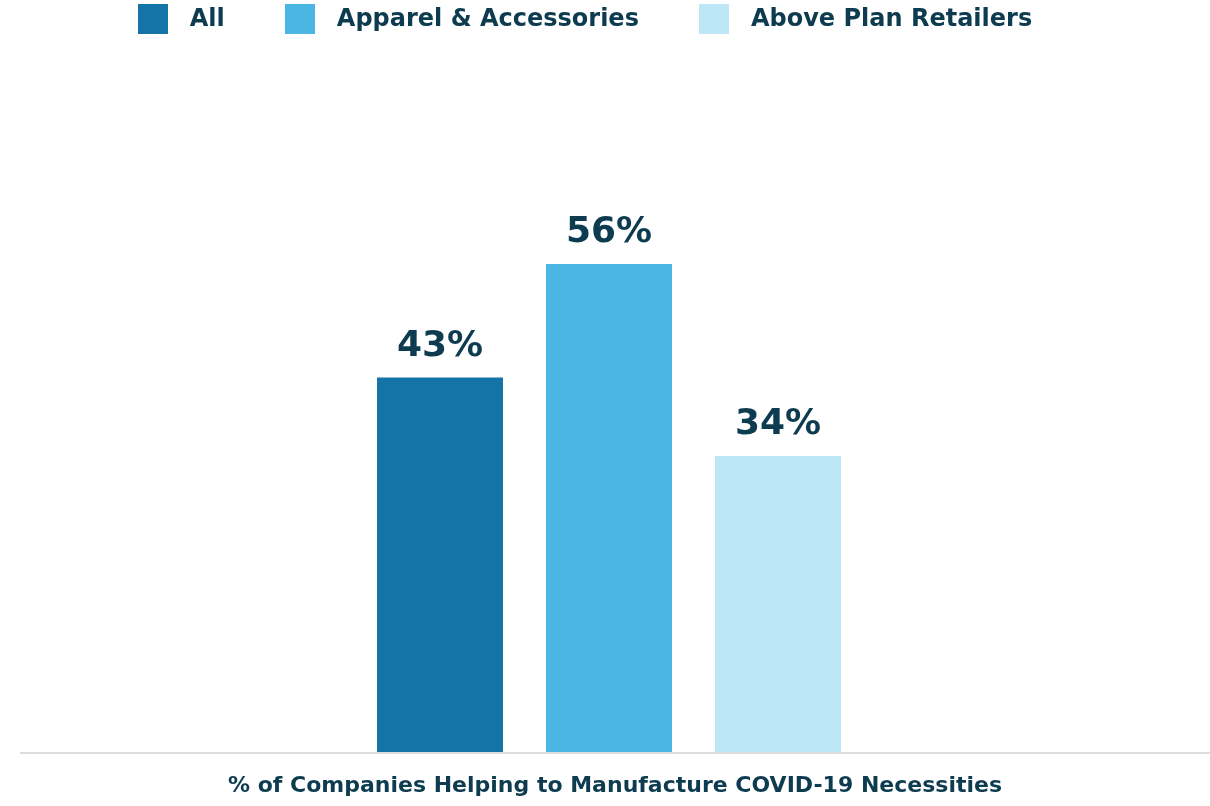 The image size is (1210, 806). What do you see at coordinates (891, 18) in the screenshot?
I see `legend-label: Above Plan Retailers` at bounding box center [891, 18].